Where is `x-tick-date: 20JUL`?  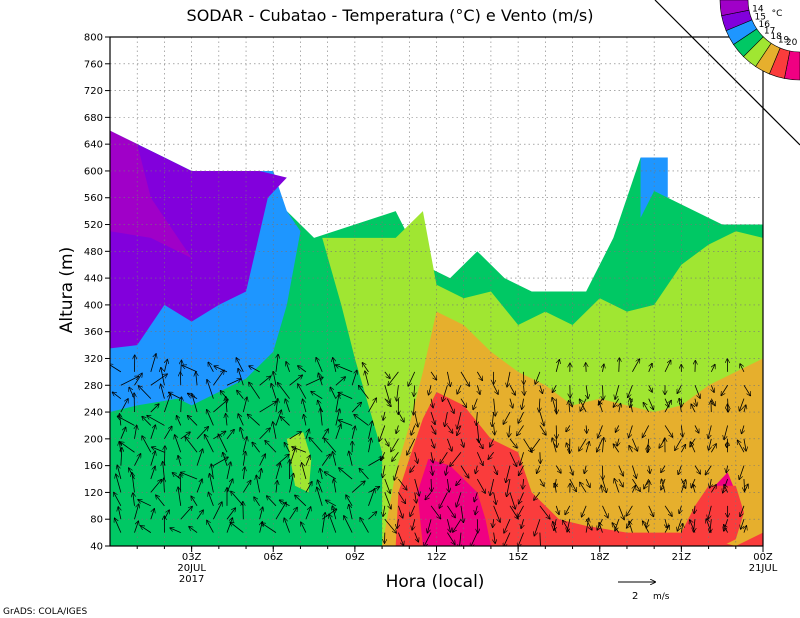
x-tick-date: 20JUL is located at coordinates (191, 568).